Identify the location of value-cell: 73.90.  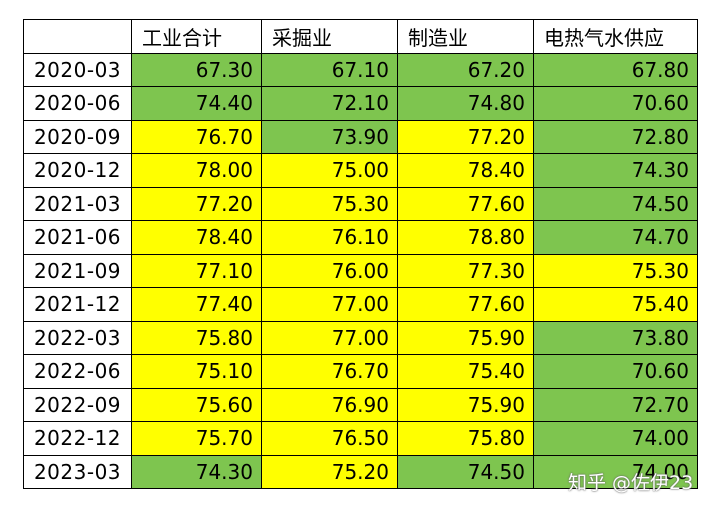
(329, 136).